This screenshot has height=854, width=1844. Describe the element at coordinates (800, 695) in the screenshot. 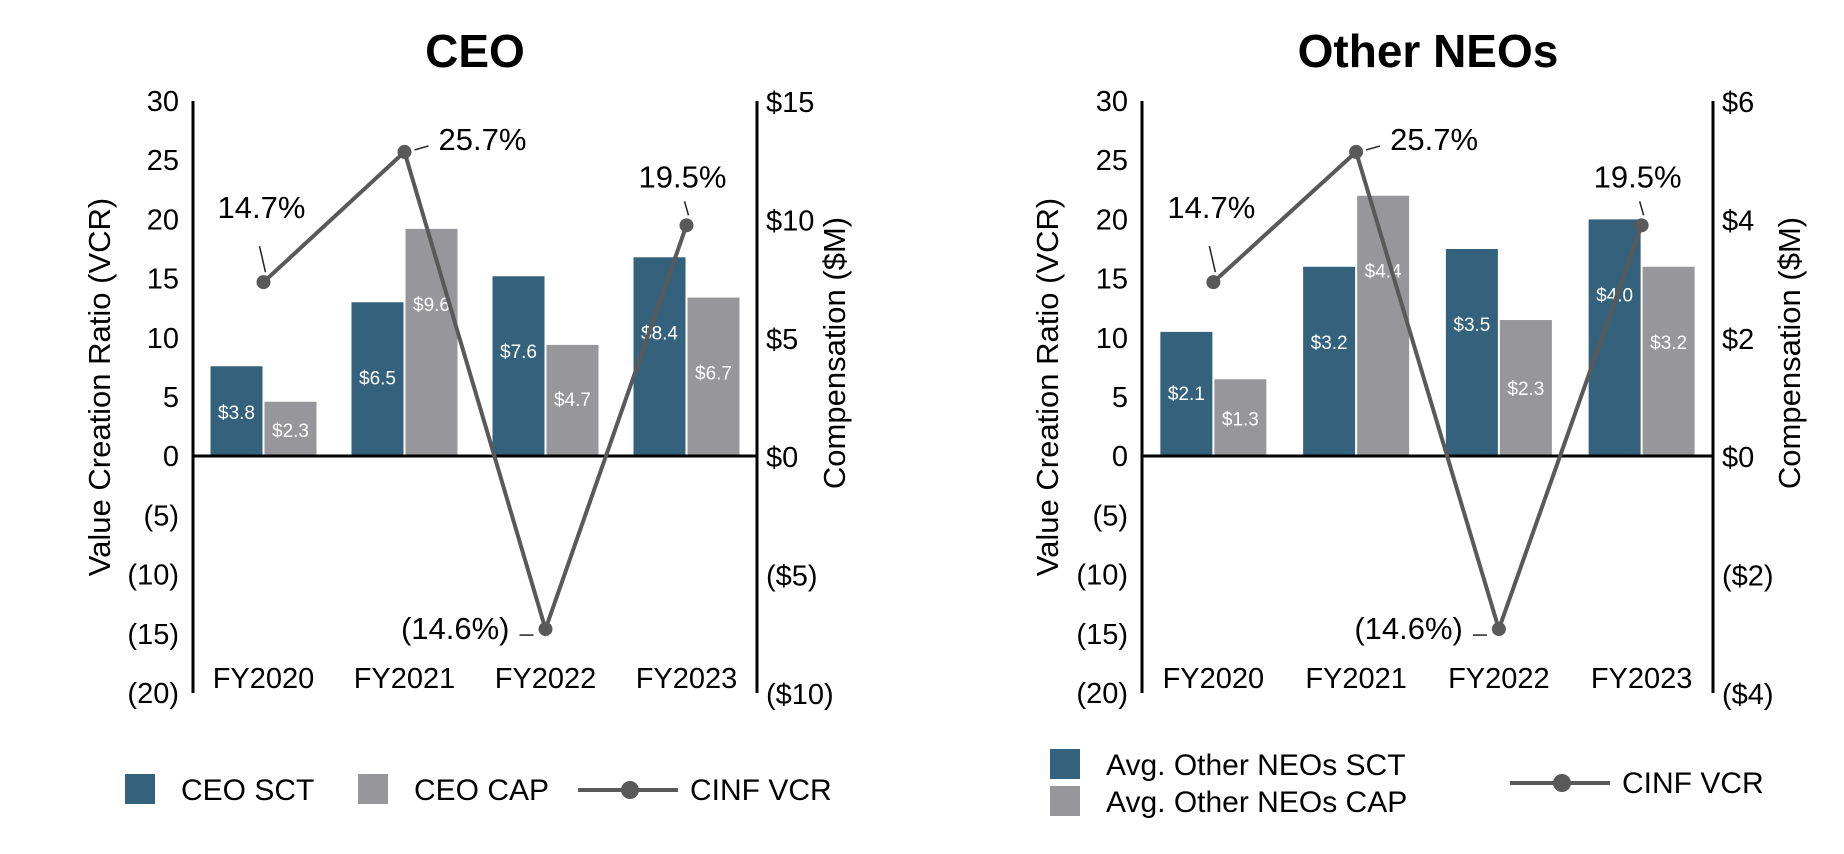

I see `y2-tick-label: ($10)` at that location.